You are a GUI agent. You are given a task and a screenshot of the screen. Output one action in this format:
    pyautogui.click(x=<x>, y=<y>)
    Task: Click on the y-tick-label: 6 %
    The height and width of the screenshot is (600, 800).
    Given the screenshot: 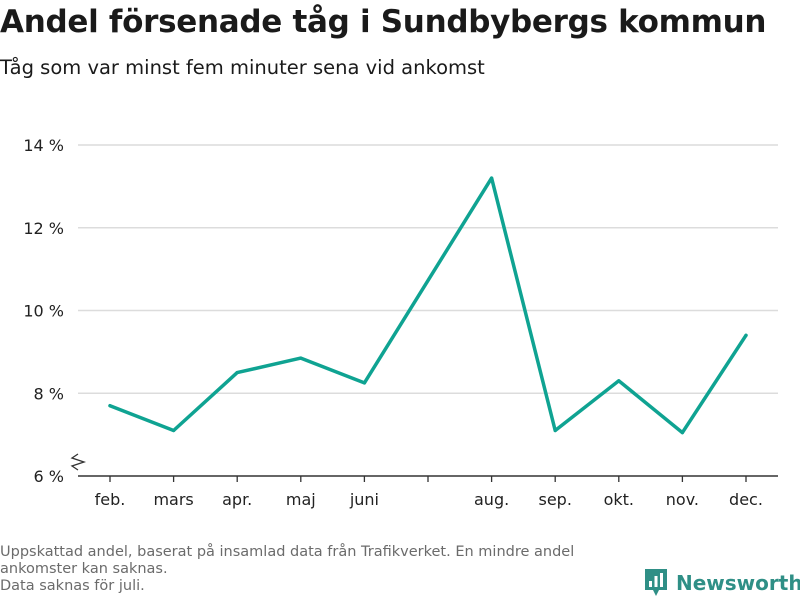 What is the action you would take?
    pyautogui.click(x=49, y=476)
    